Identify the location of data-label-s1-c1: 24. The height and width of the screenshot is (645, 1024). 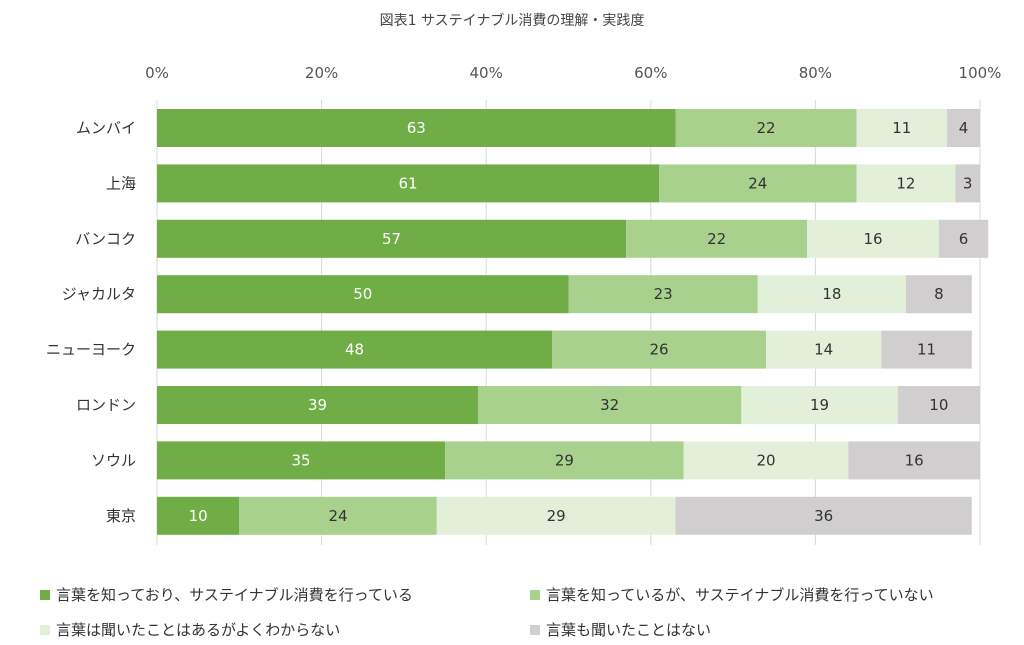
(757, 183).